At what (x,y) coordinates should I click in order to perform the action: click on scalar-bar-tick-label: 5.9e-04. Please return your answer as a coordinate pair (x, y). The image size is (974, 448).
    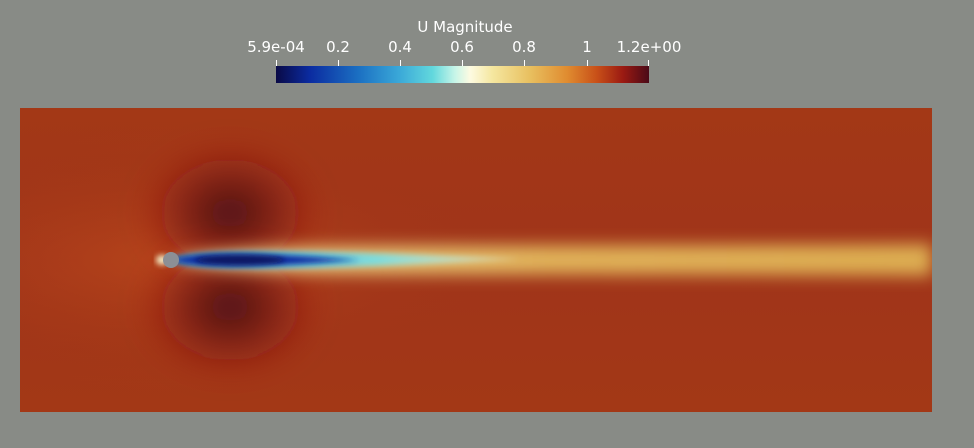
    Looking at the image, I should click on (276, 47).